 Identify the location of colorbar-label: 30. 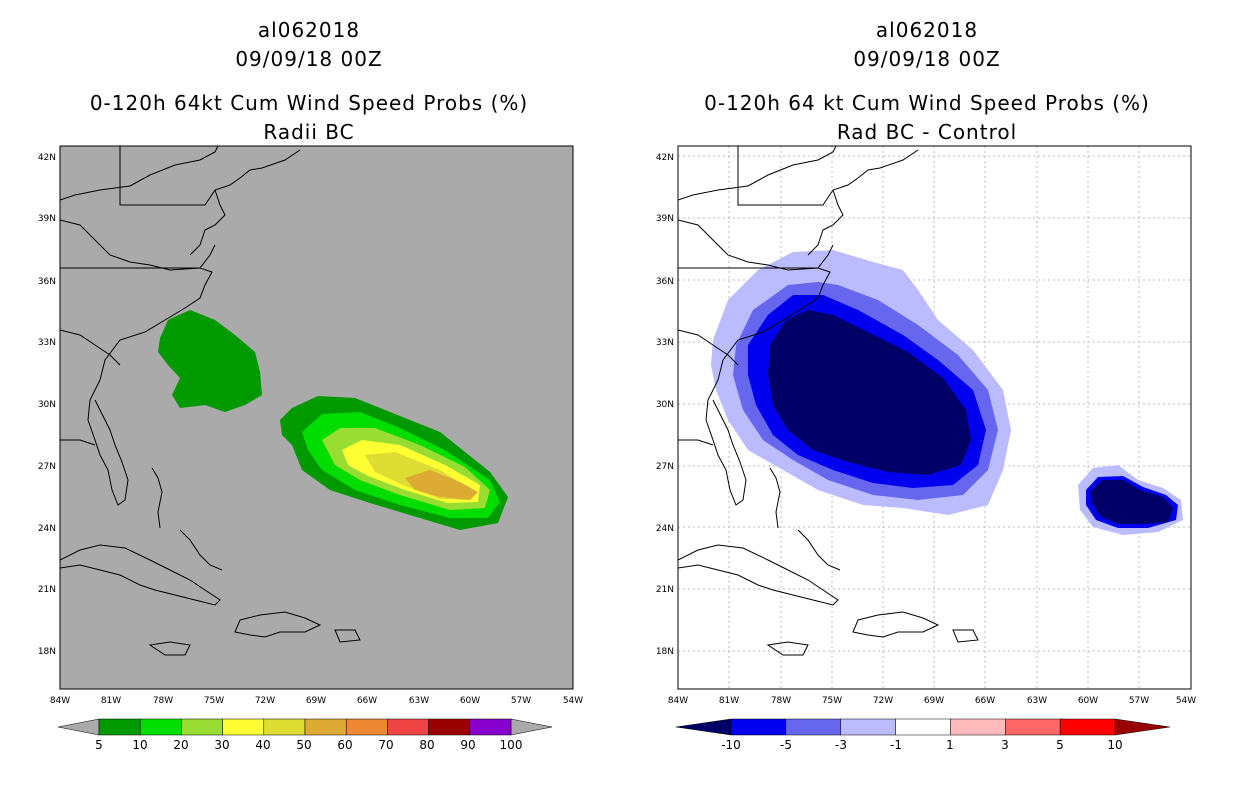
(221, 745).